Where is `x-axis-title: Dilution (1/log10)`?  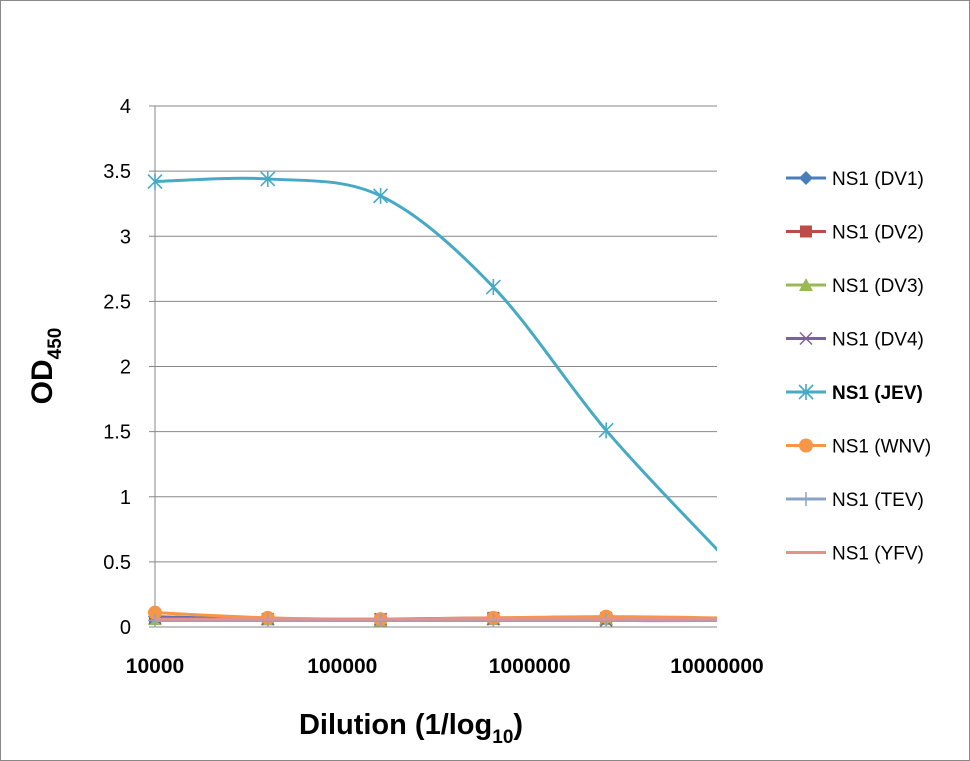 x-axis-title: Dilution (1/log10) is located at coordinates (411, 728).